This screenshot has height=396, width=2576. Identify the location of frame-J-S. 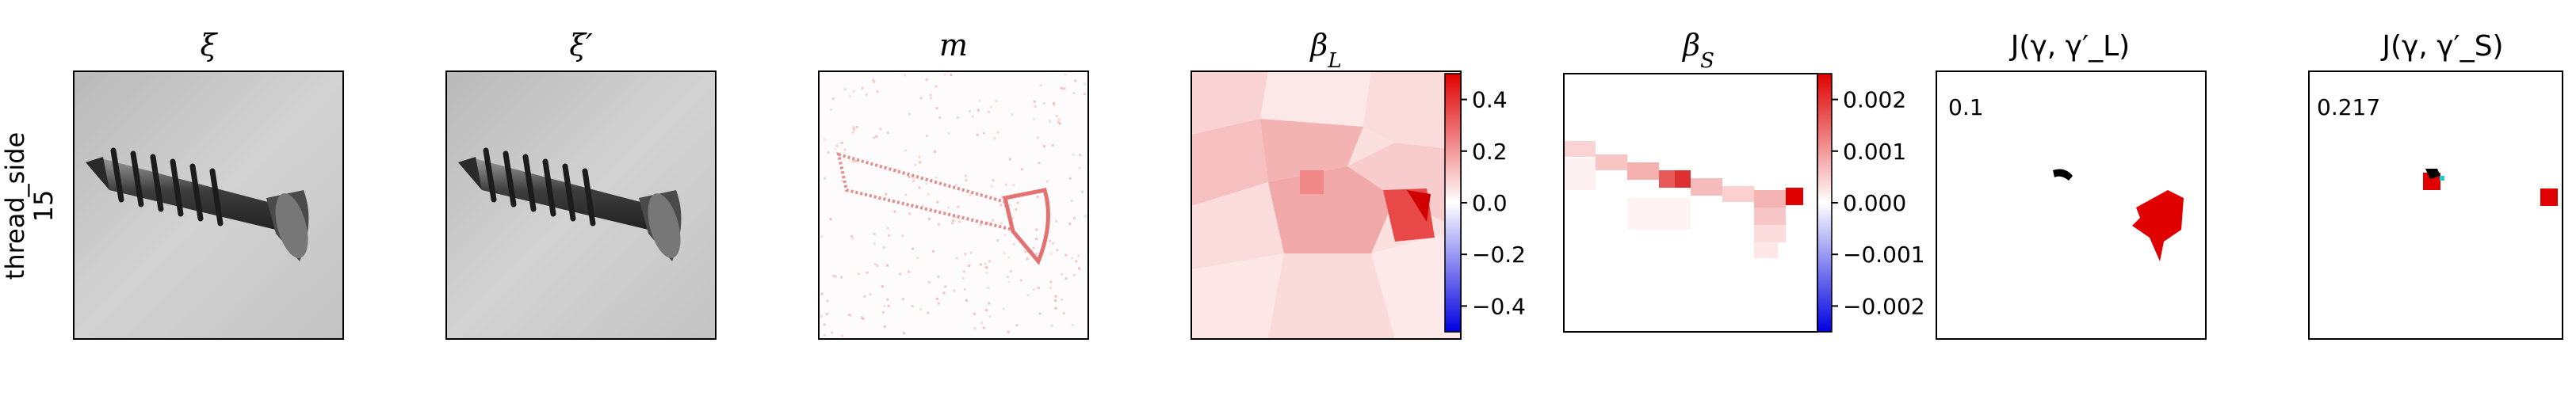
(2435, 205).